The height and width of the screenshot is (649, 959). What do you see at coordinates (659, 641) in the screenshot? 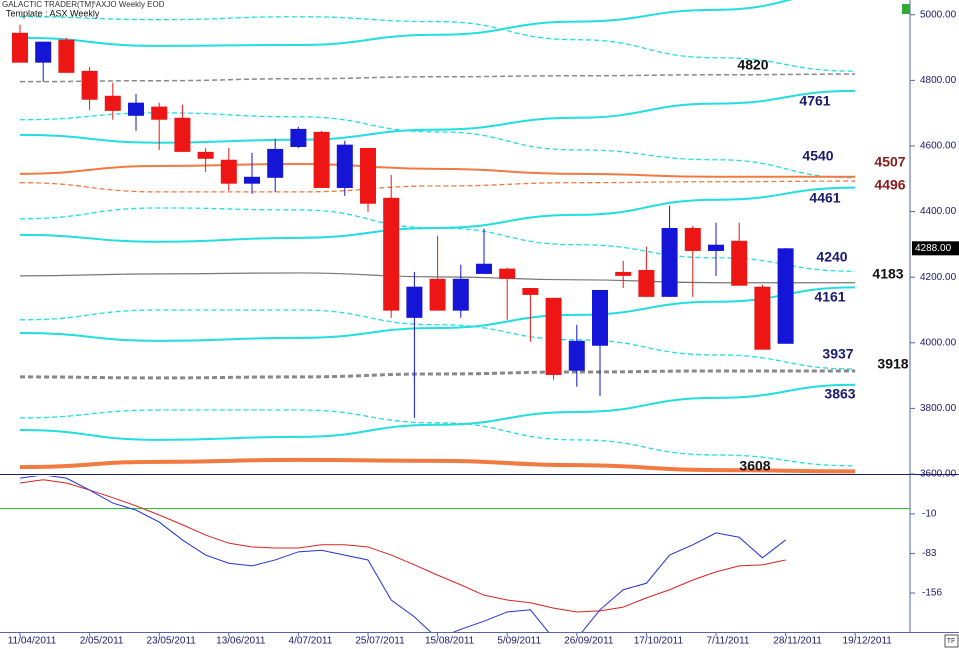
I see `x-tick-label: 17/10/2011` at bounding box center [659, 641].